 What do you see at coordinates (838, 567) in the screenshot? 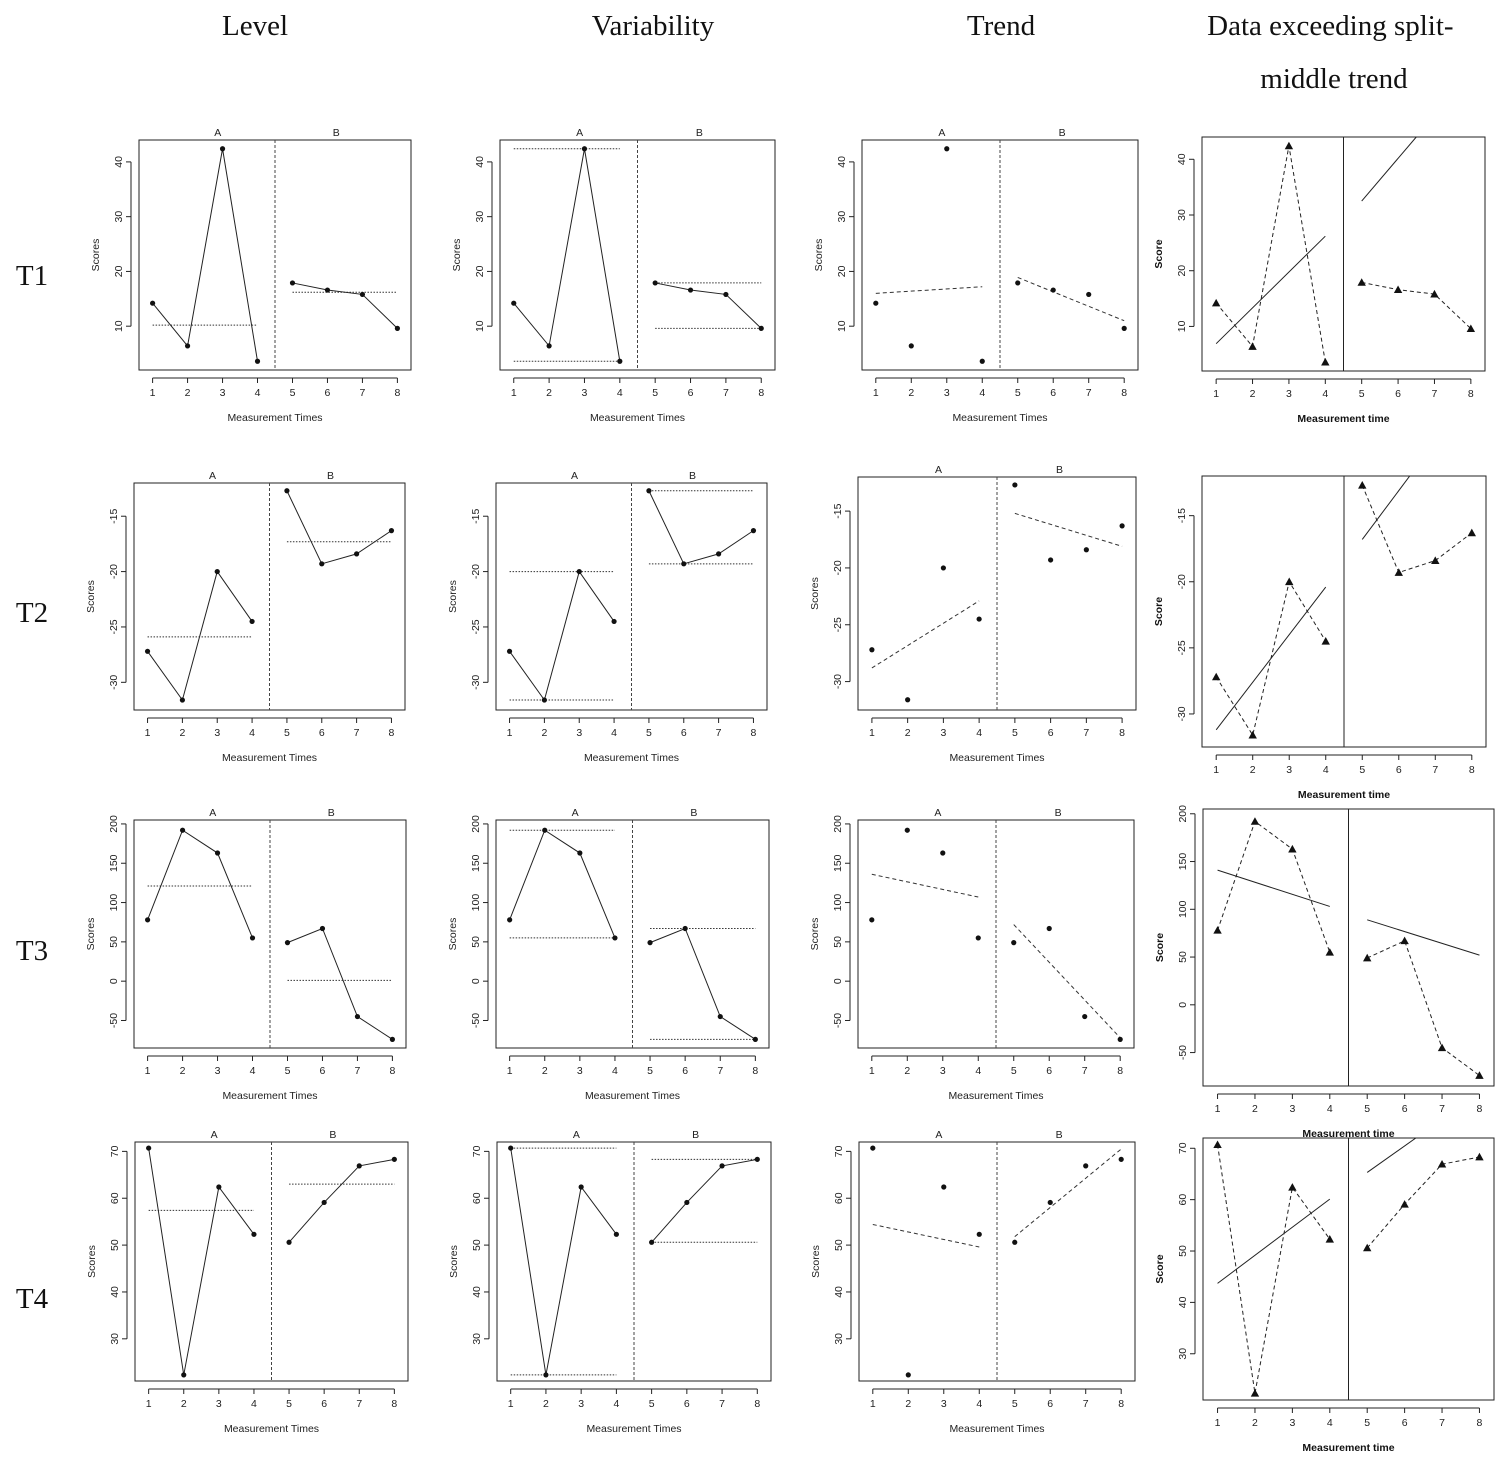
I see `y-tick-label: -20` at bounding box center [838, 567].